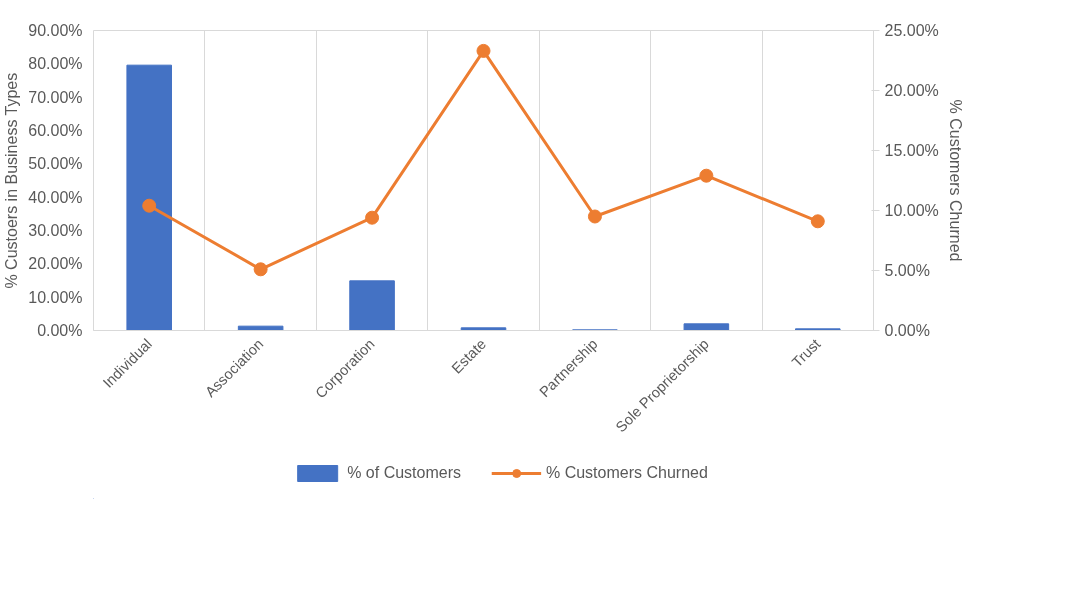 The height and width of the screenshot is (613, 1090). I want to click on y-tick-label: 10.00%, so click(55, 297).